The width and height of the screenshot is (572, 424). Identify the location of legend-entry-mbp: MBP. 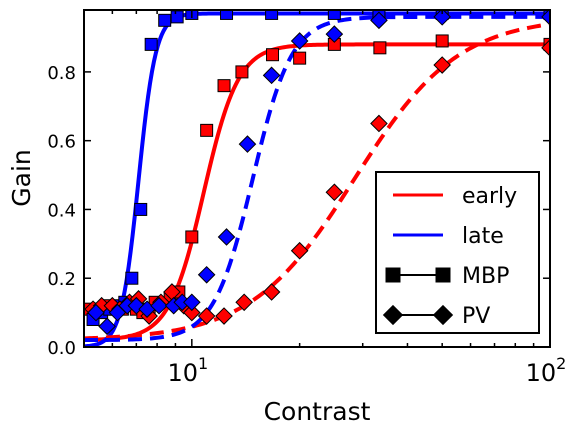
(447, 276).